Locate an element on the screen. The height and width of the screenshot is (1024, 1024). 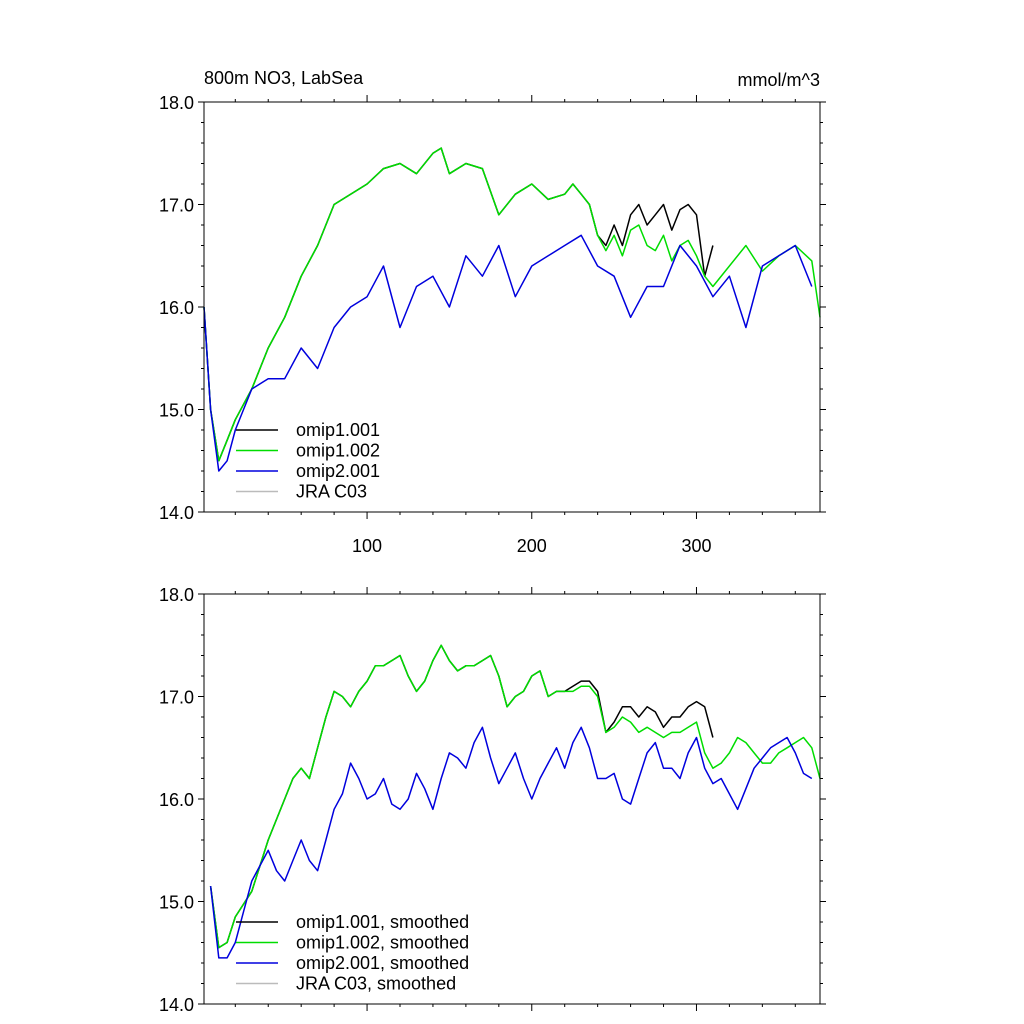
bottom-ytick-label: 17.0 is located at coordinates (176, 698).